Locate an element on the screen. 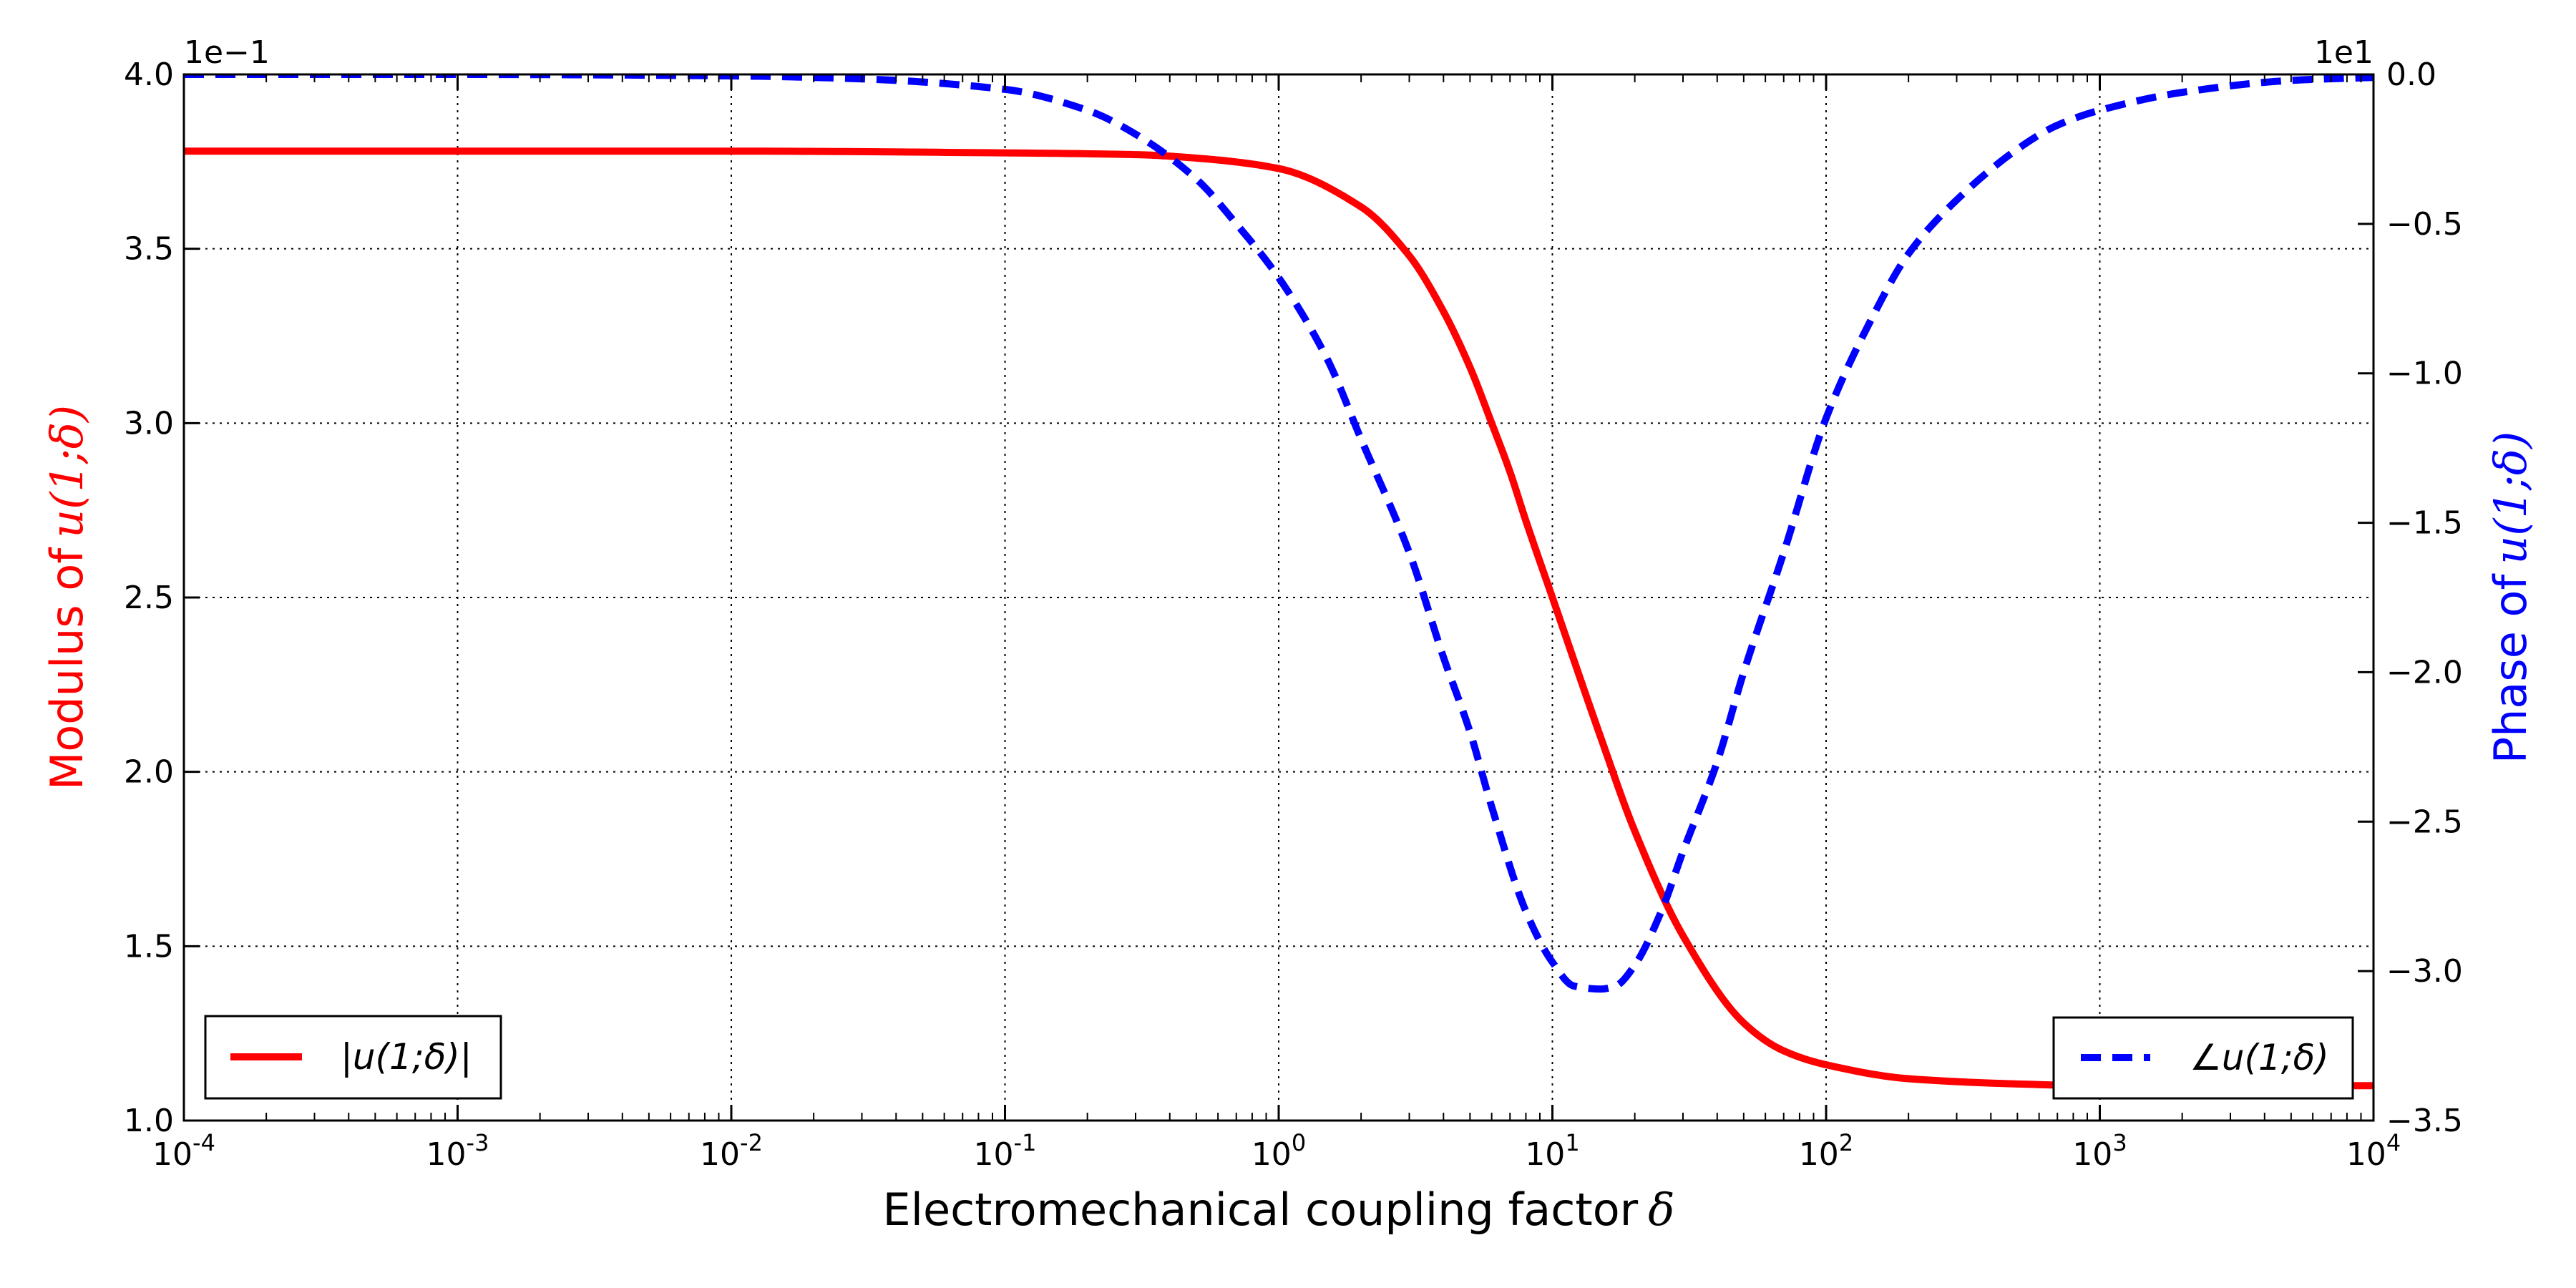  left-y-tick-label: 3.0 is located at coordinates (149, 423).